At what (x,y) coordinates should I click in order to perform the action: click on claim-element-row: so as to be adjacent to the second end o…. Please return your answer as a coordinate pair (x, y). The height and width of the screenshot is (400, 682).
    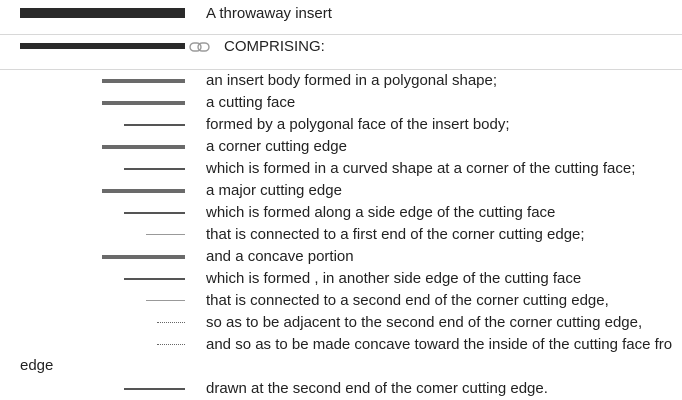
    Looking at the image, I should click on (341, 323).